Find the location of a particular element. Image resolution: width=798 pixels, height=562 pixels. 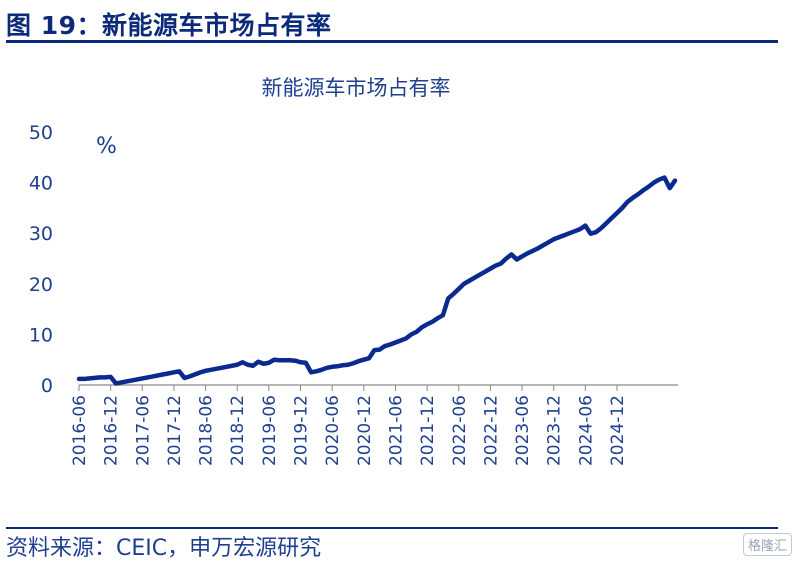

x-tick-label: 2019-12 is located at coordinates (302, 430).